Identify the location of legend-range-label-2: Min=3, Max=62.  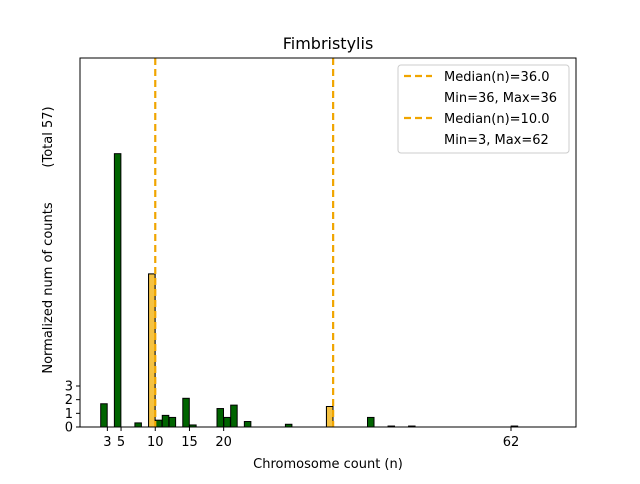
(496, 140).